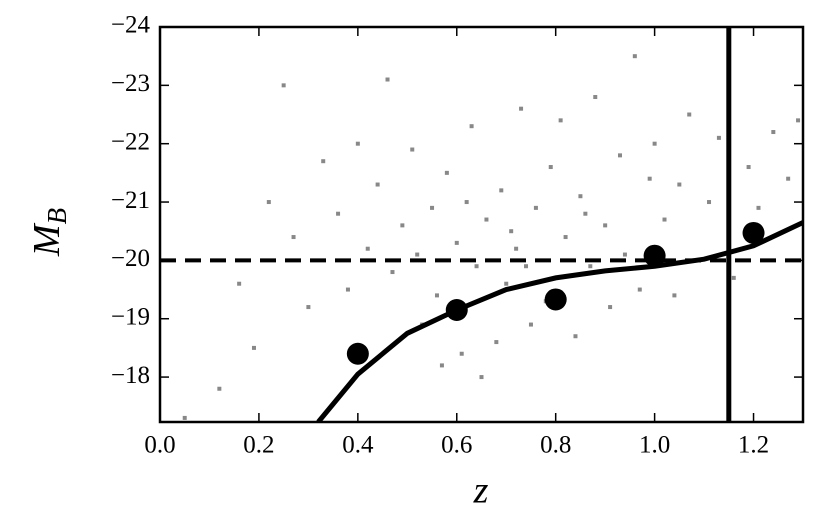 This screenshot has width=829, height=530. What do you see at coordinates (555, 445) in the screenshot?
I see `x-tick-label: 0.8` at bounding box center [555, 445].